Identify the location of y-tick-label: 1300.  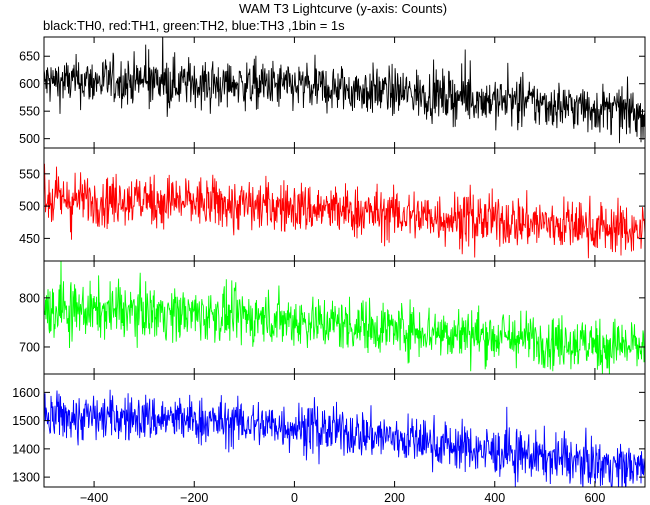
(26, 478).